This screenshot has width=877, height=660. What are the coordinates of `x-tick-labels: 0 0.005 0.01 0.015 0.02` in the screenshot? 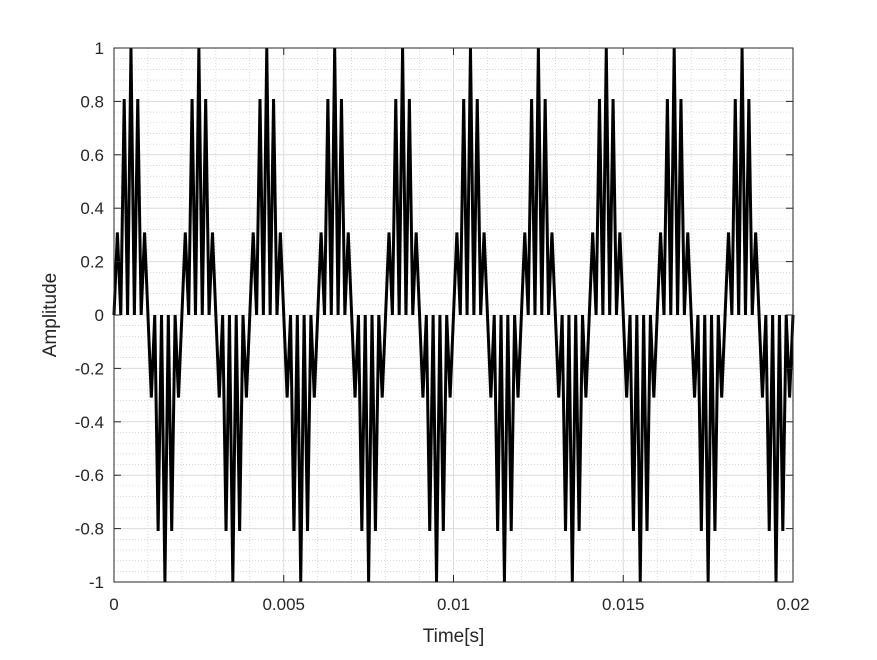 It's located at (459, 604).